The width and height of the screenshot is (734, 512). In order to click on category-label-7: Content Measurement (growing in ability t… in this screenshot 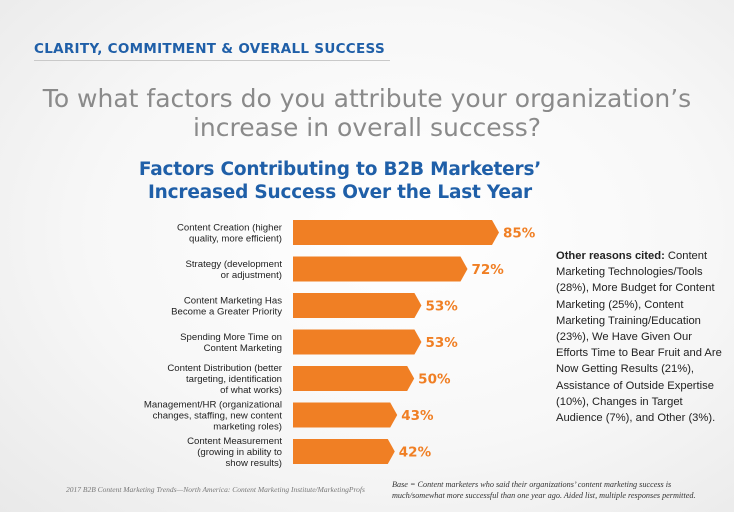, I will do `click(234, 452)`.